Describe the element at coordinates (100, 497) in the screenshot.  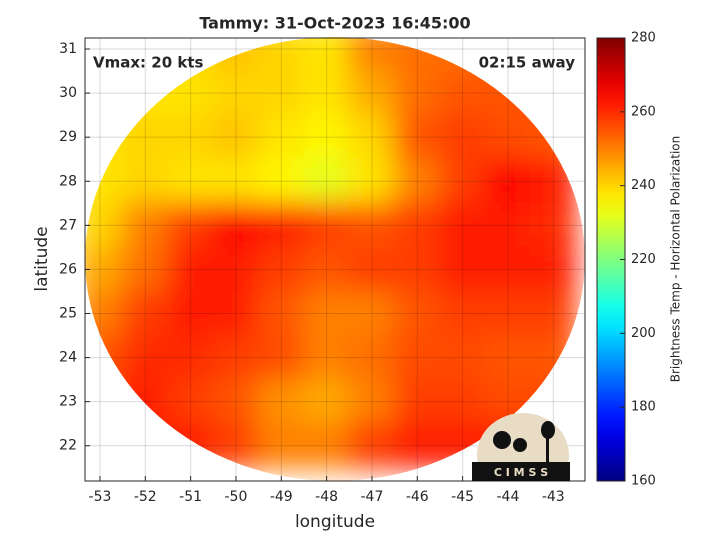
I see `x-tick-label: -53` at that location.